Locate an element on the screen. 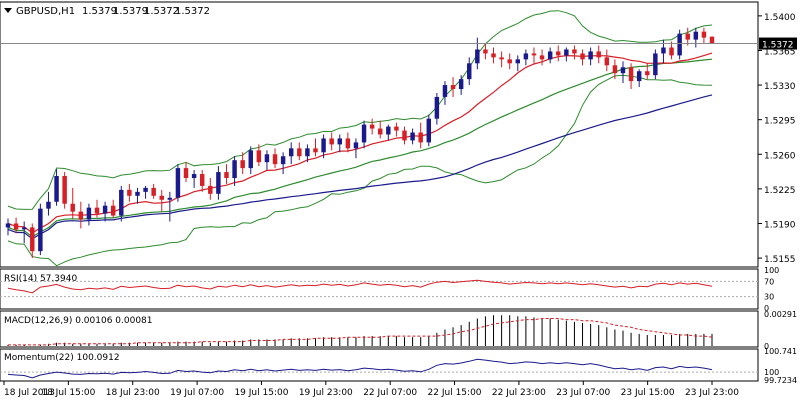 This screenshot has height=404, width=800. momentum-scale-label: 99.7234 is located at coordinates (780, 380).